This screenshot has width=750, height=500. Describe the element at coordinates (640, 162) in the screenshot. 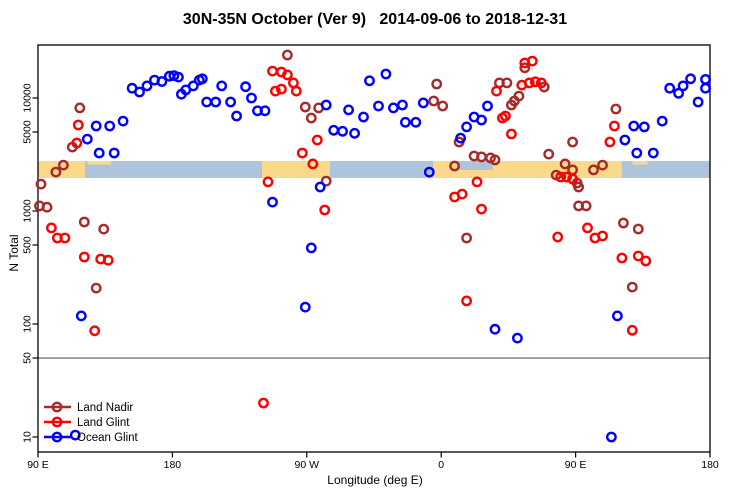

I see `map-band-island` at that location.